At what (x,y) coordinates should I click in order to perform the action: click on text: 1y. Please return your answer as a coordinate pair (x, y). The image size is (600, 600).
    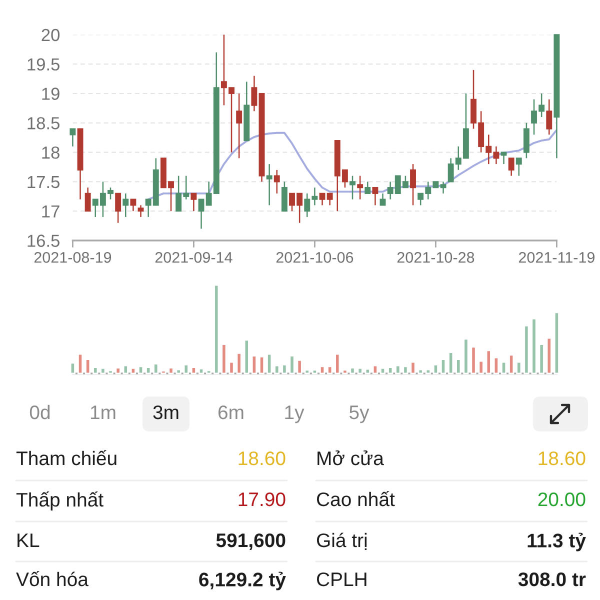
    Looking at the image, I should click on (294, 415).